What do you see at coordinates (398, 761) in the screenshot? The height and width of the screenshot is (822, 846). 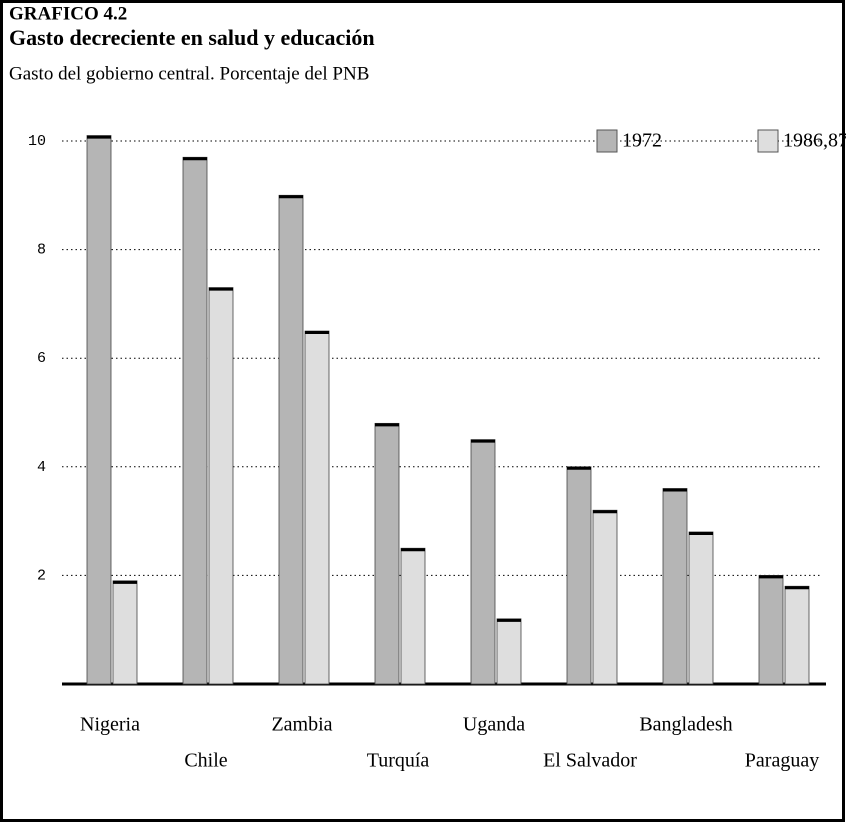 I see `x-tick-label: Turquía` at bounding box center [398, 761].